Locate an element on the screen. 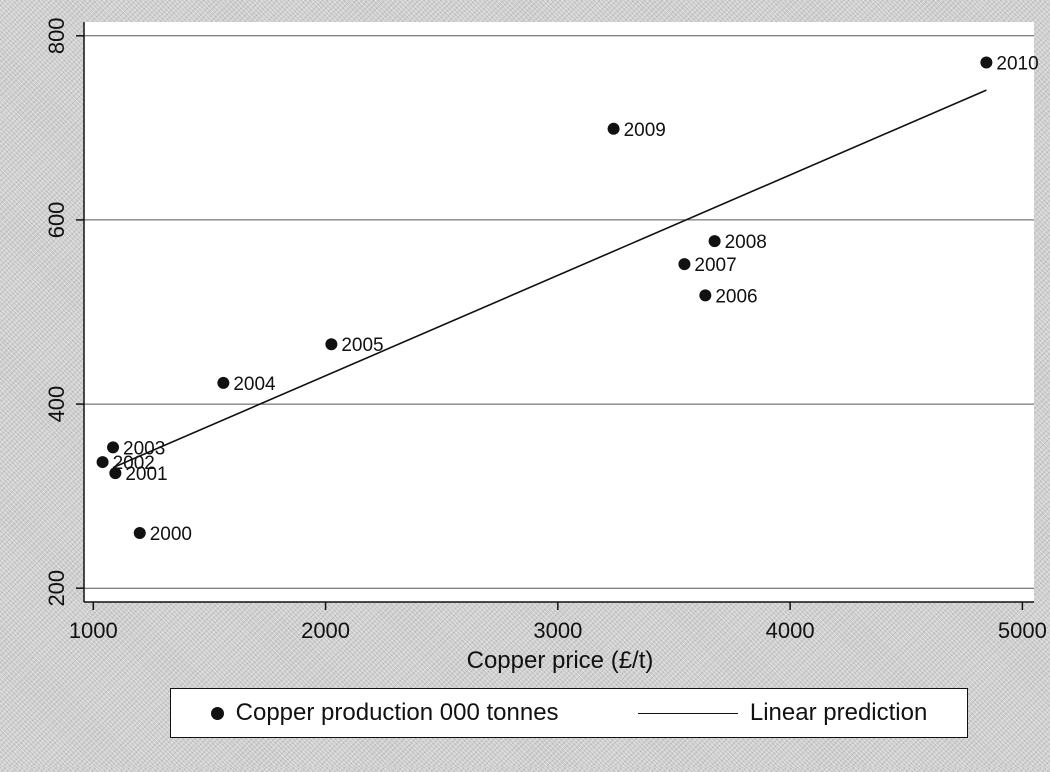 The image size is (1050, 772). legend-item-scatter: Copper production 000 tonnes is located at coordinates (384, 713).